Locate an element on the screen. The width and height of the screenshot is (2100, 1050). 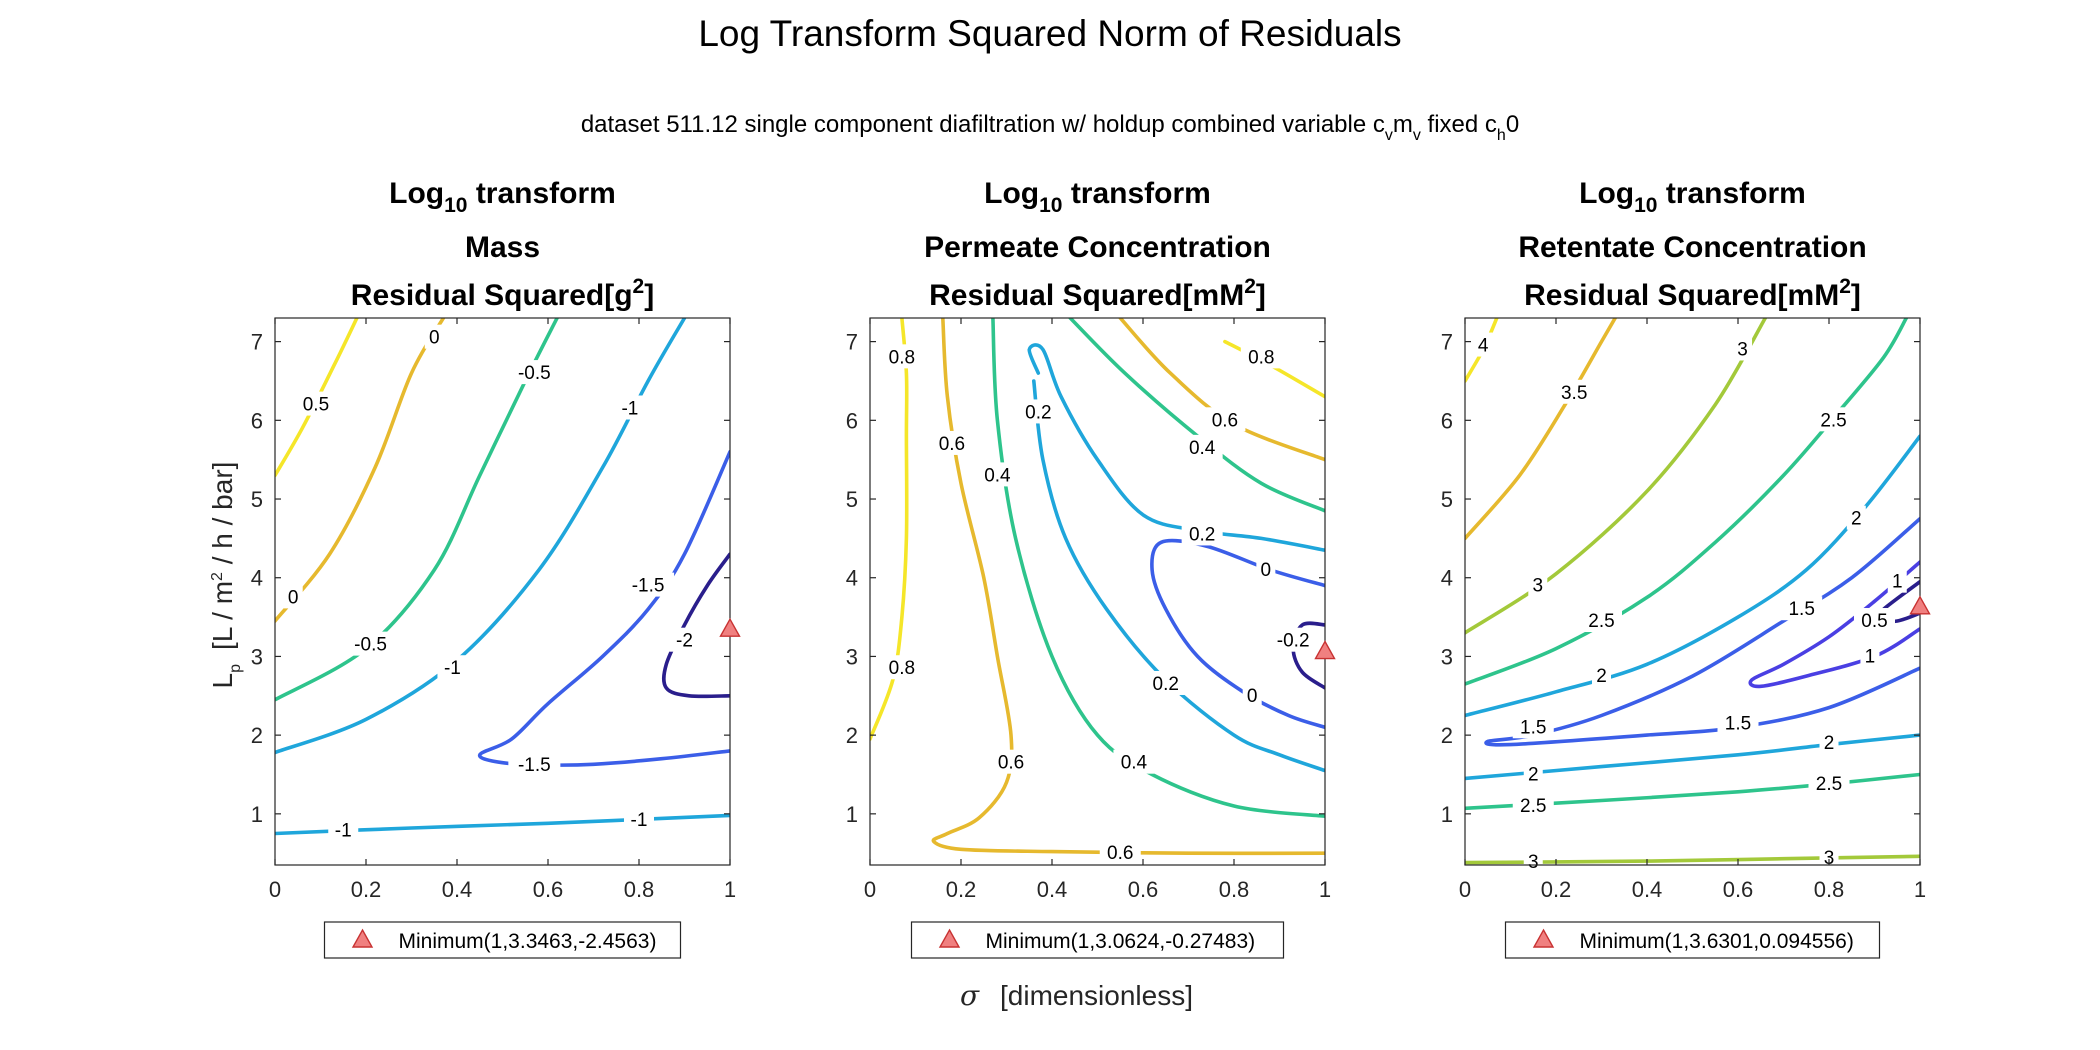
y-tick-label: 3 is located at coordinates (1447, 656).